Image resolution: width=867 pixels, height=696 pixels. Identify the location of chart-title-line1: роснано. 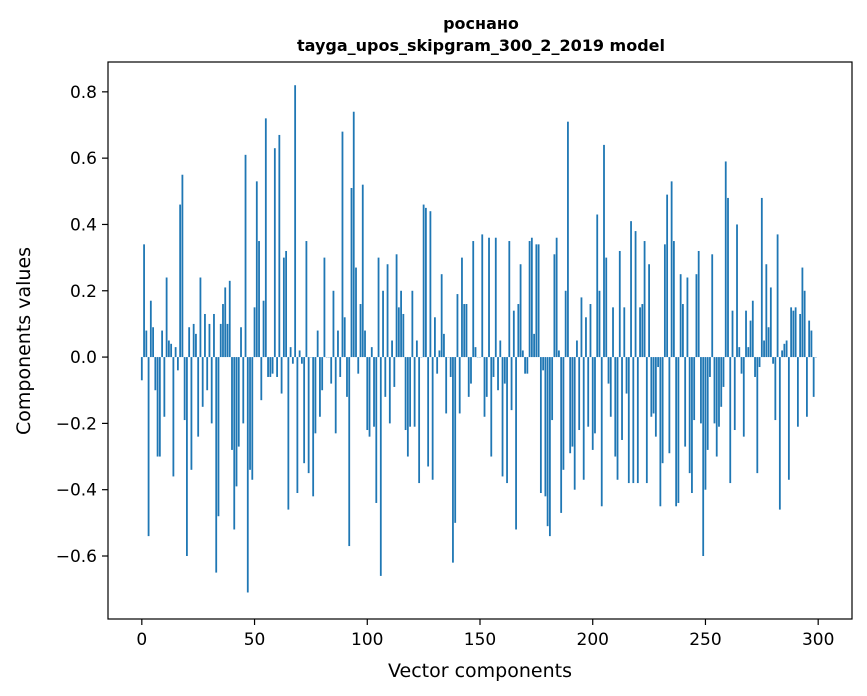
(481, 23).